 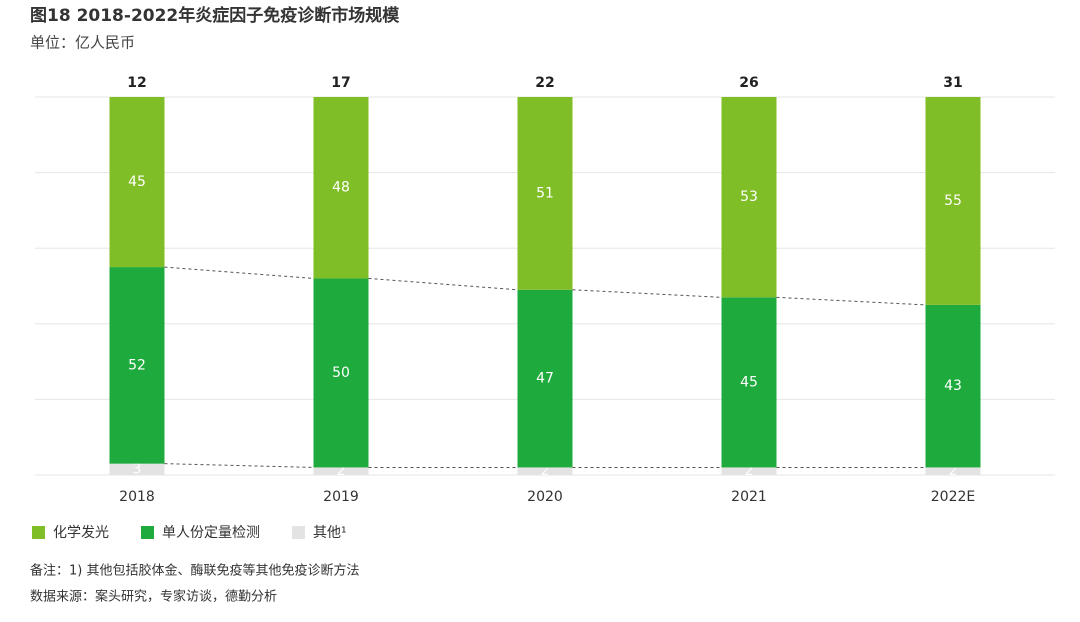 I want to click on chart-title: 图18 2018-2022年炎症因子免疫诊断市场规模, so click(x=215, y=15).